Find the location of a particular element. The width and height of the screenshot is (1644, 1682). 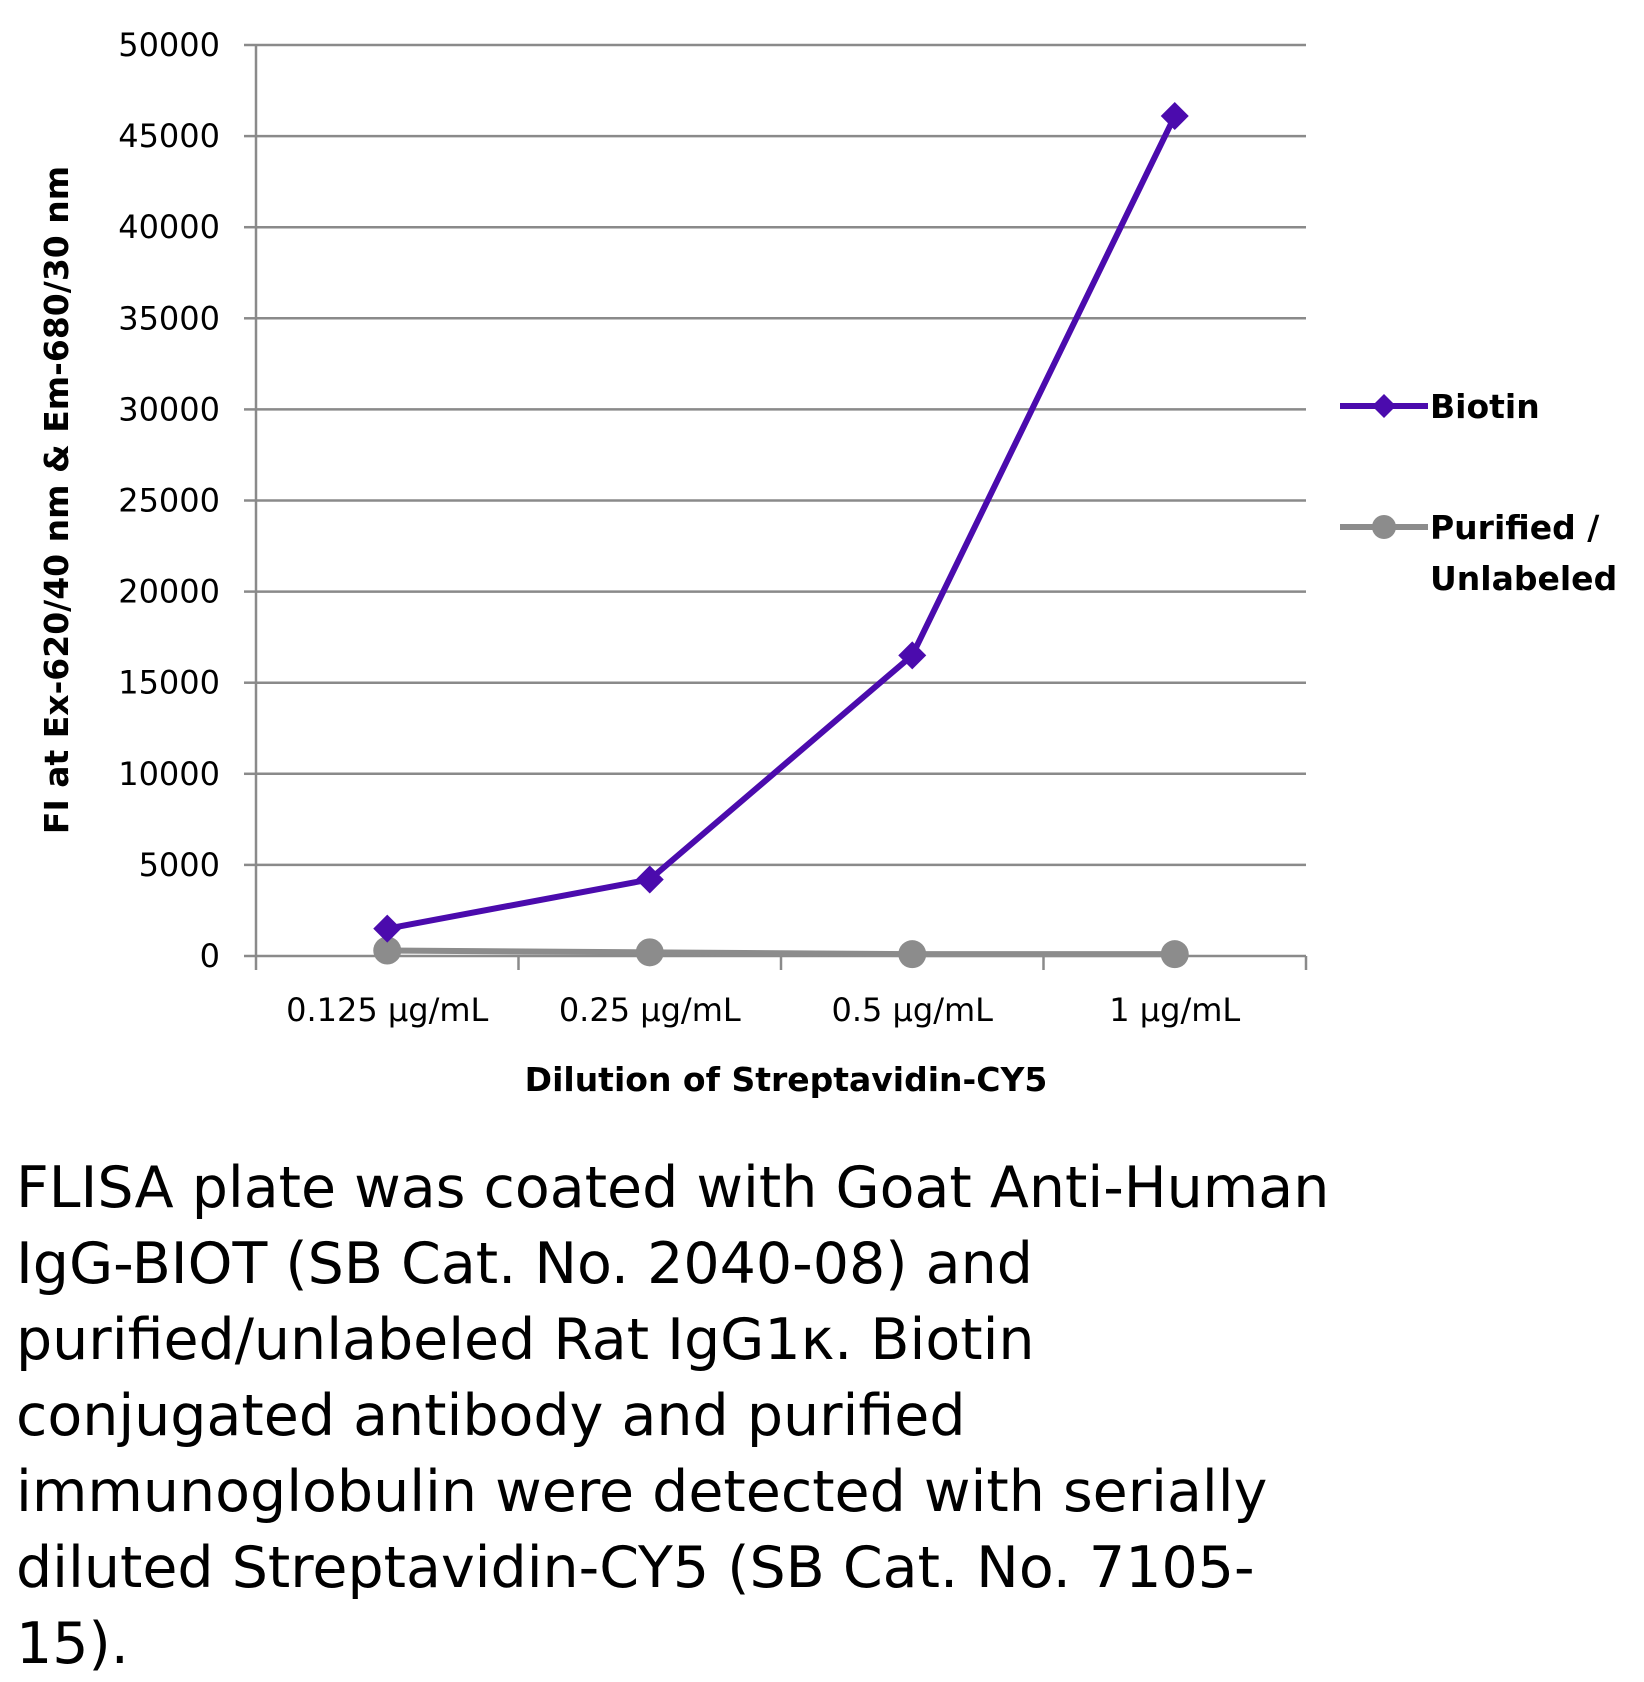

y-tick-label: 35000 is located at coordinates (169, 318).